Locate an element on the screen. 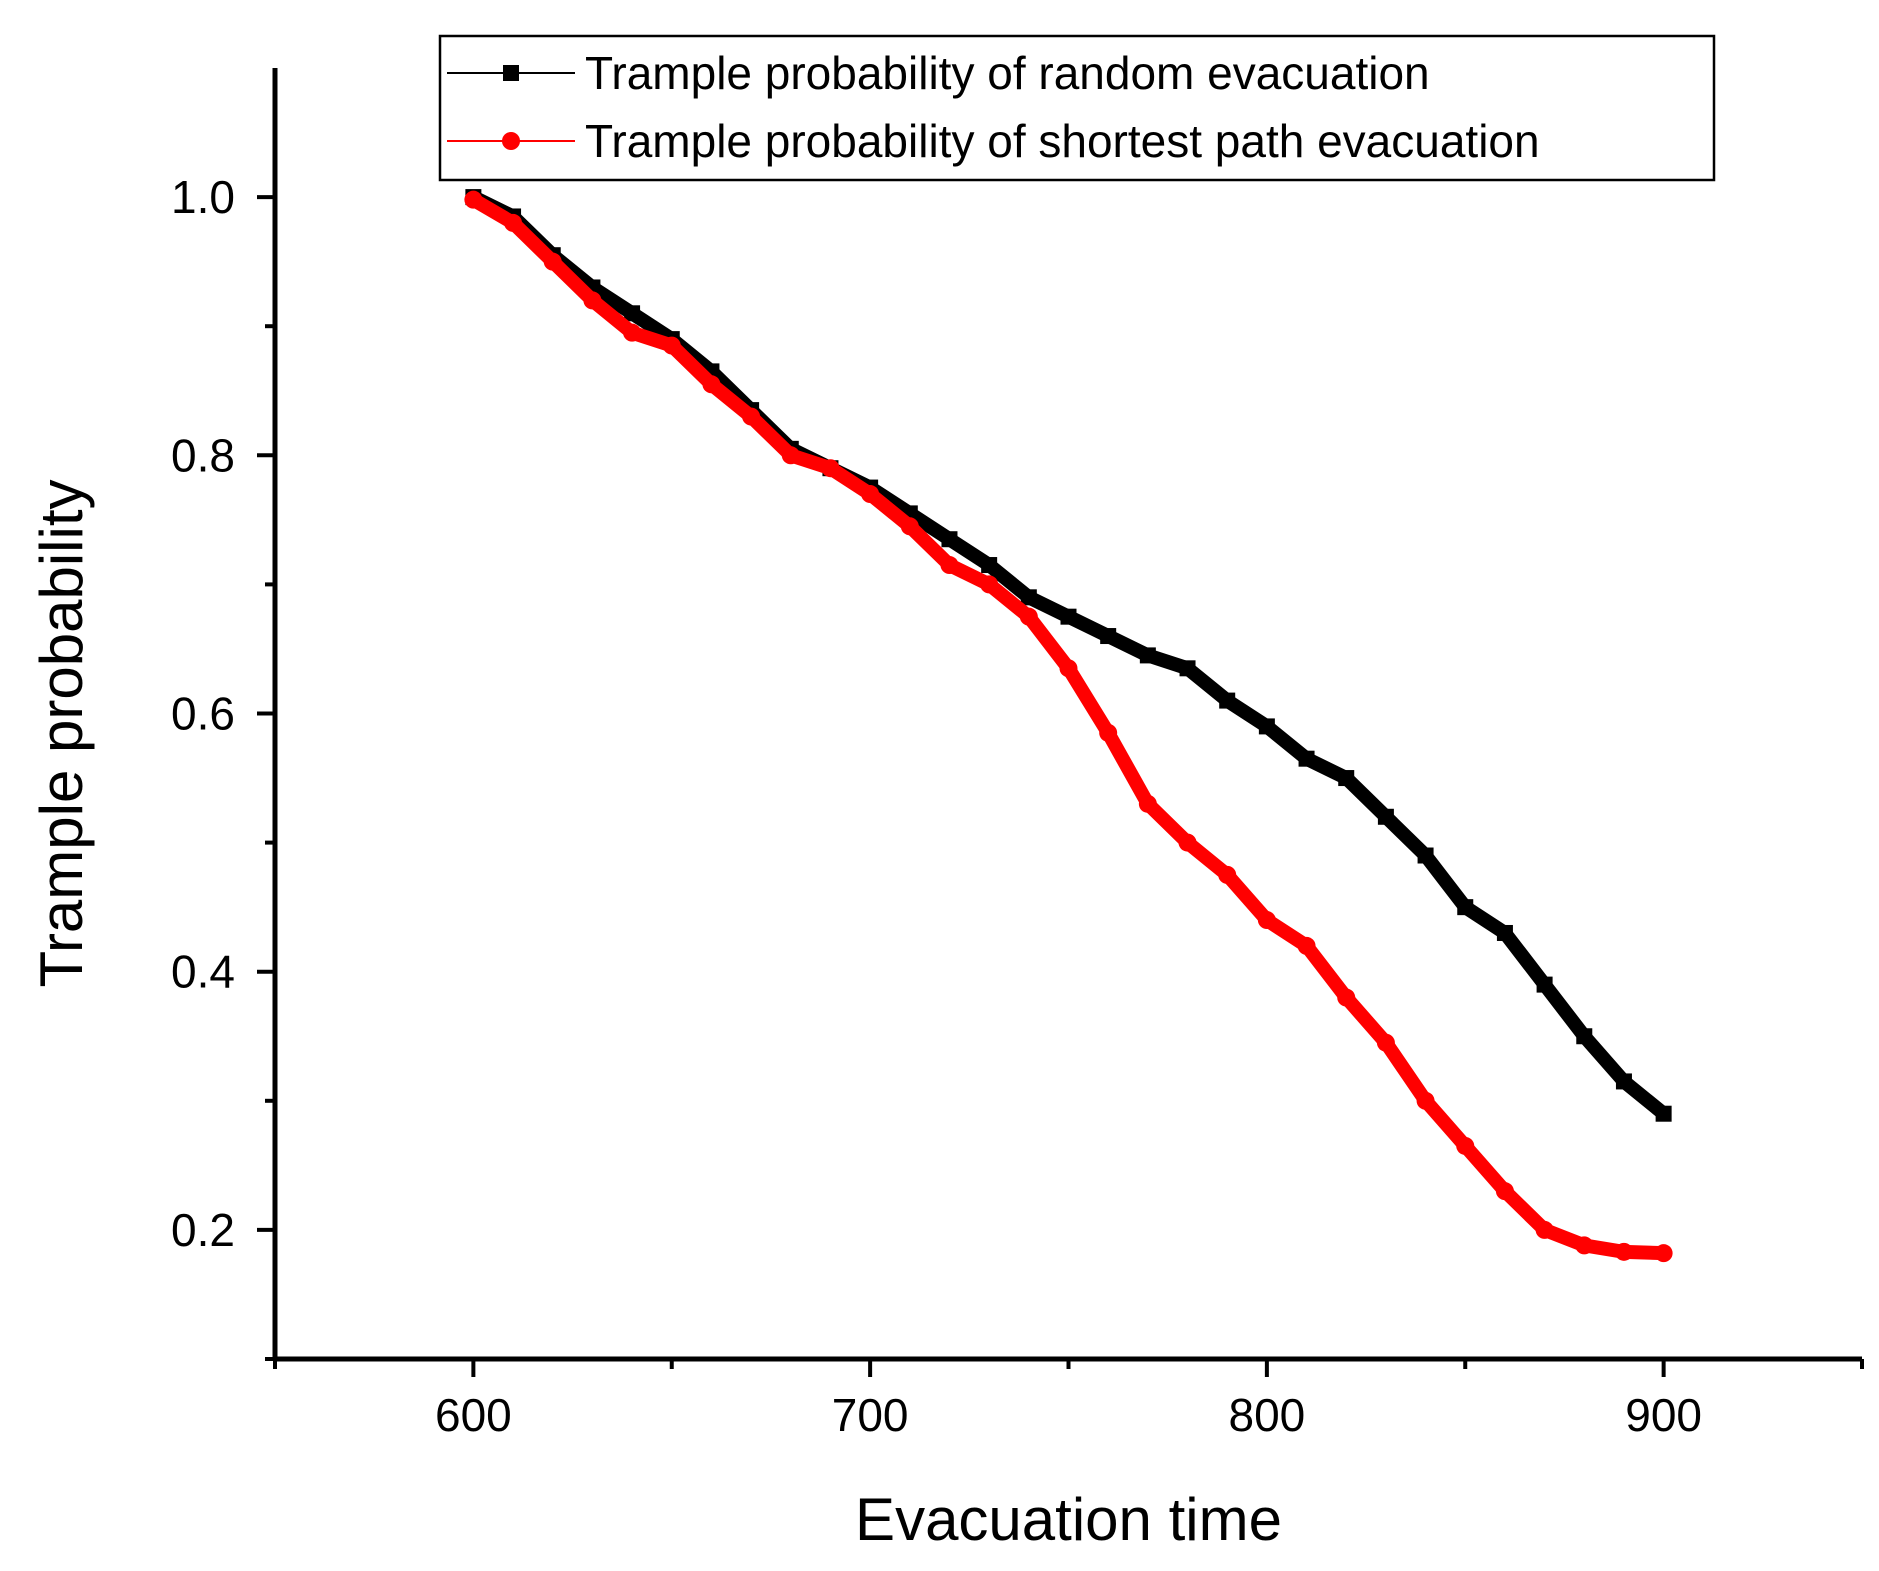 Image resolution: width=1879 pixels, height=1571 pixels. legend-box is located at coordinates (1077, 108).